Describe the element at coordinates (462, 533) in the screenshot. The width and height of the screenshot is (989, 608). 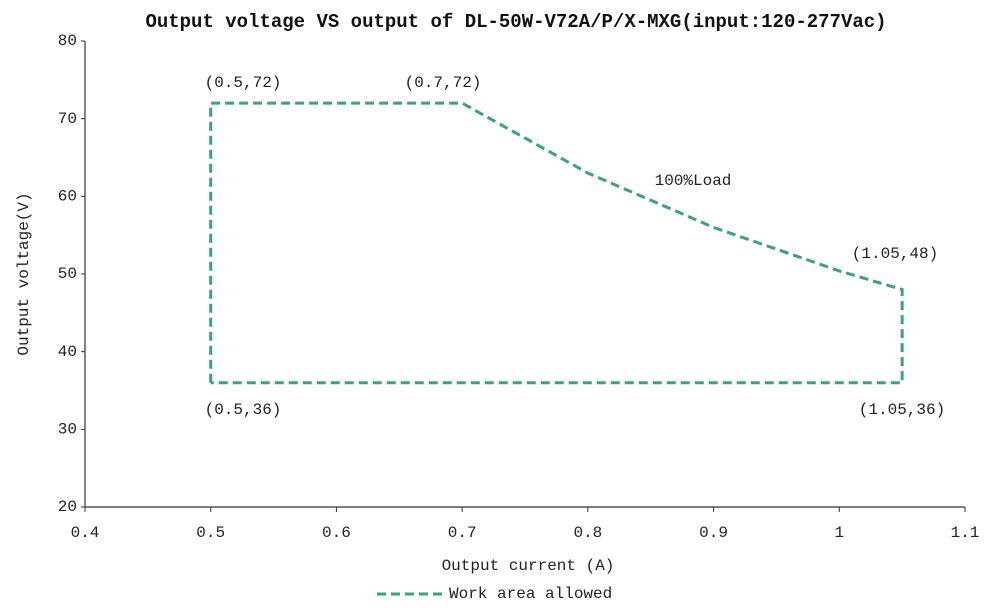
I see `x-tick-label: 0.7` at that location.